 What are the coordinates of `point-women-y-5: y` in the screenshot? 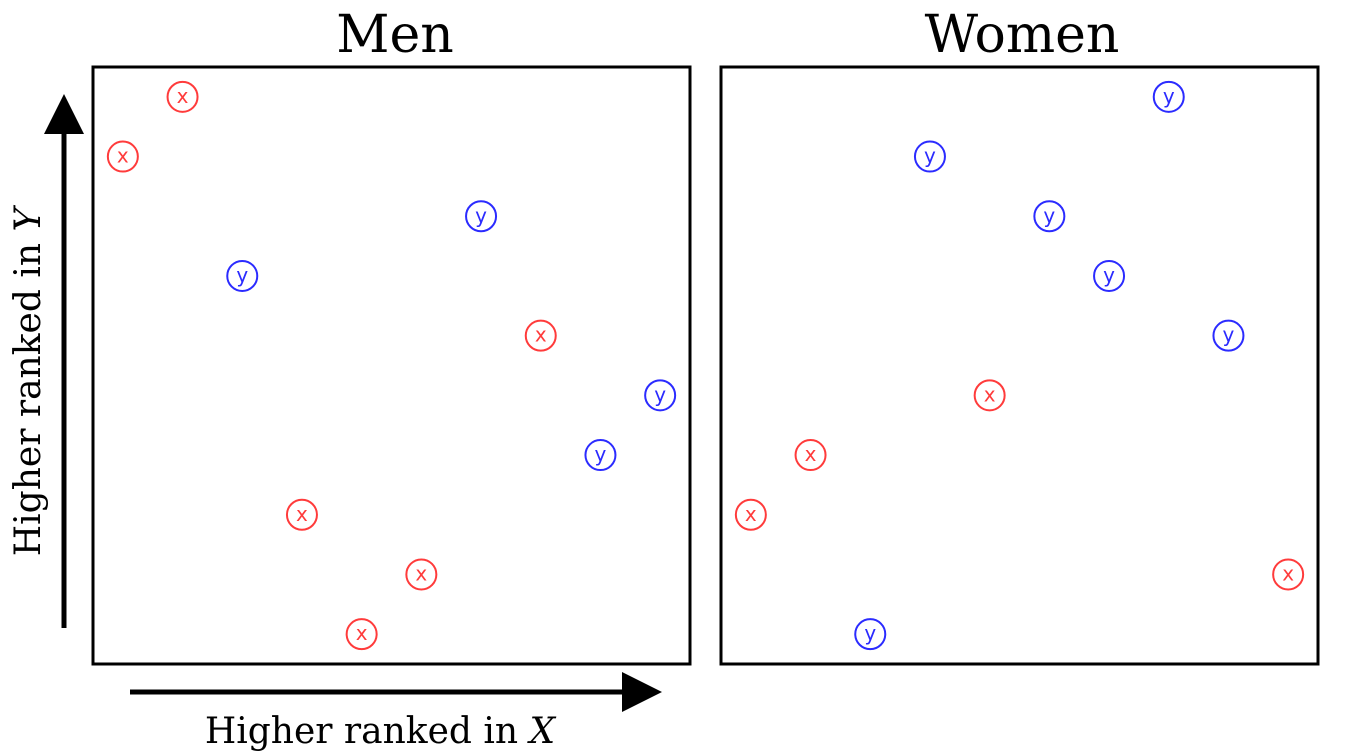 It's located at (1228, 335).